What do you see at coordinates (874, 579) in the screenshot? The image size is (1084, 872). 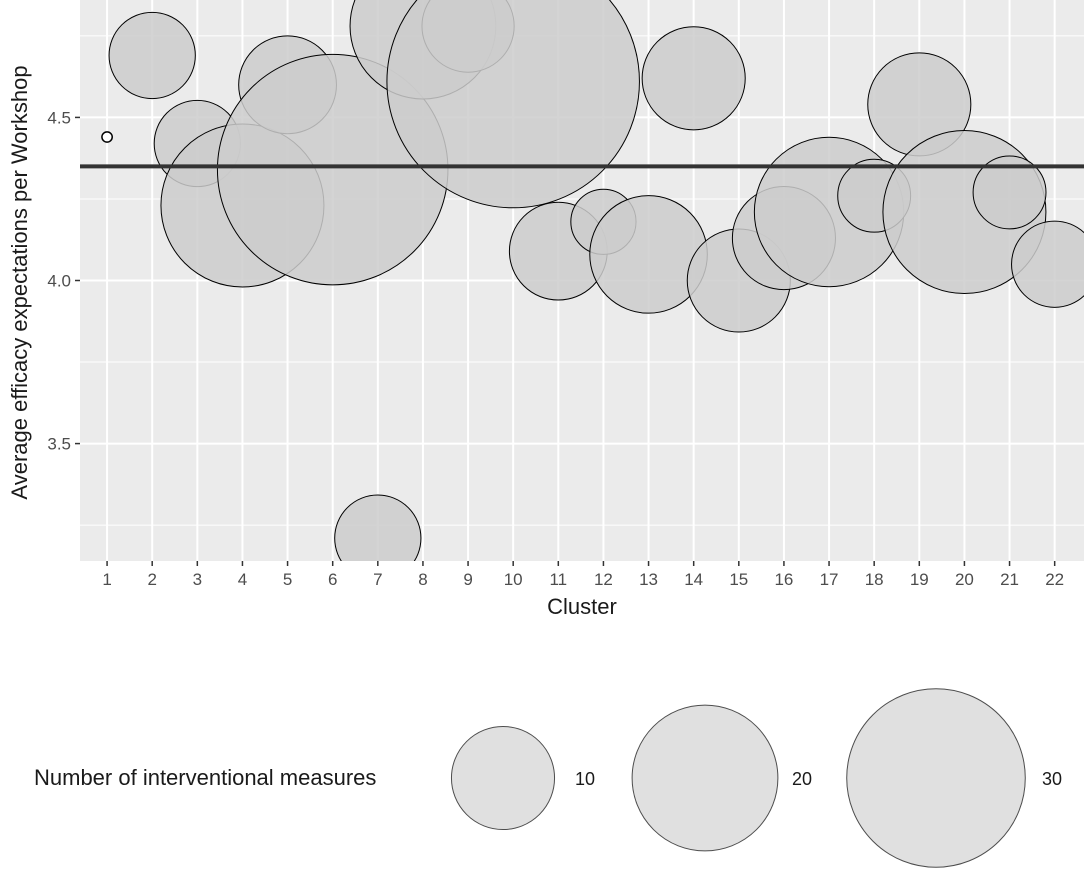 I see `x-tick-label: 18` at bounding box center [874, 579].